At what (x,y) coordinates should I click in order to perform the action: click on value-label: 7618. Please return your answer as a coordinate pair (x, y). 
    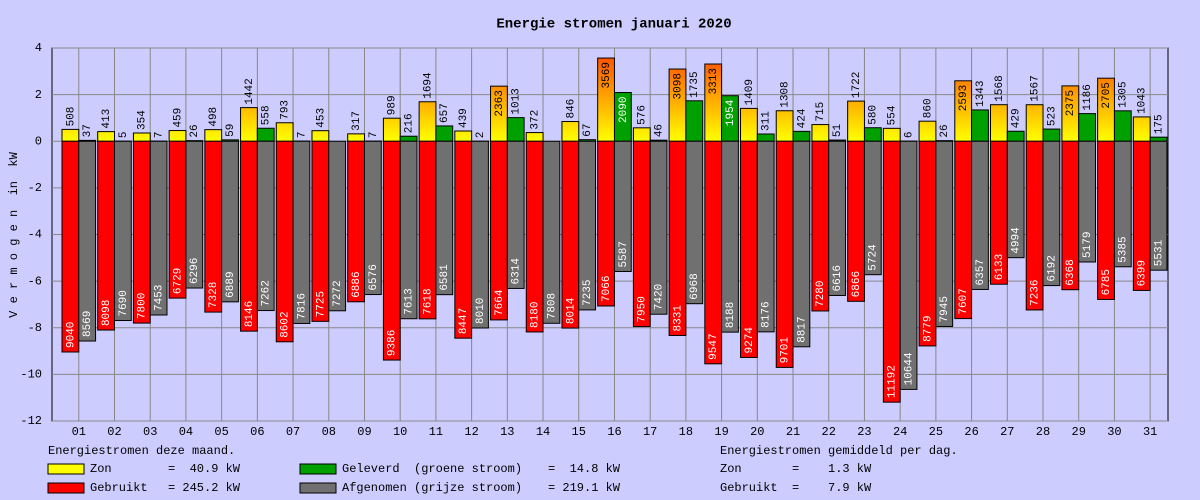
    Looking at the image, I should click on (428, 301).